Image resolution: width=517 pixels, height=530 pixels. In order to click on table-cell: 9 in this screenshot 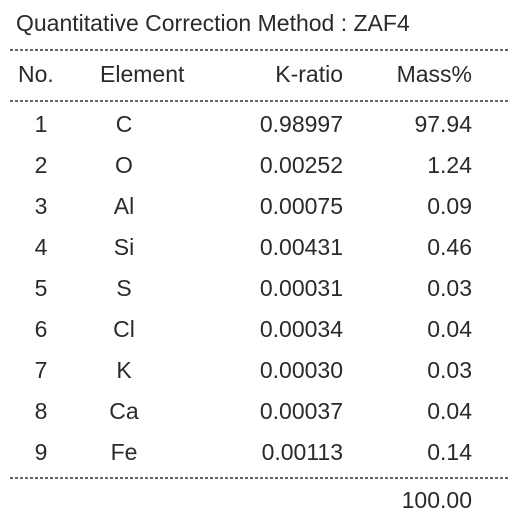, I will do `click(41, 452)`.